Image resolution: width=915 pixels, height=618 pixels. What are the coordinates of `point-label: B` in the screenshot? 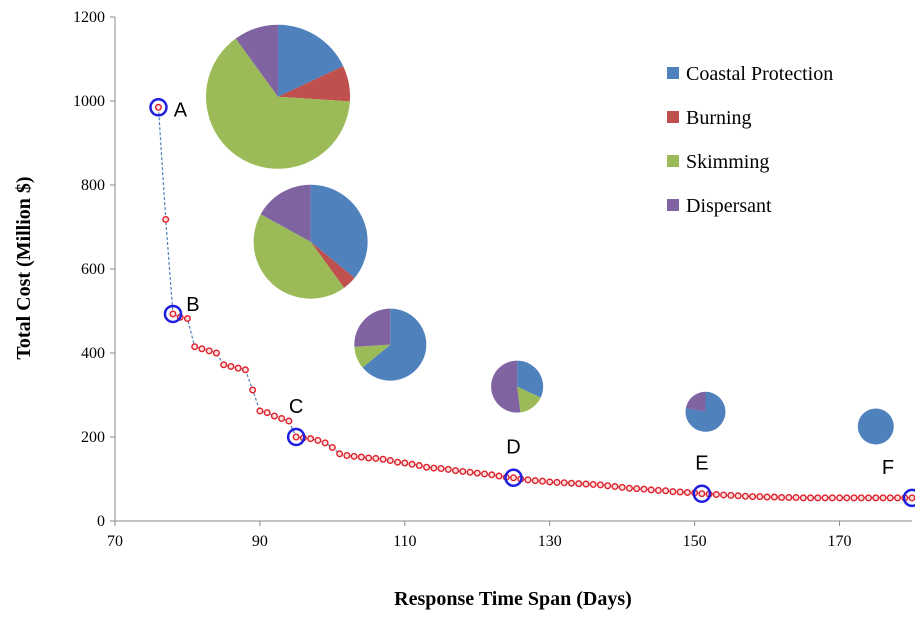 It's located at (192, 305).